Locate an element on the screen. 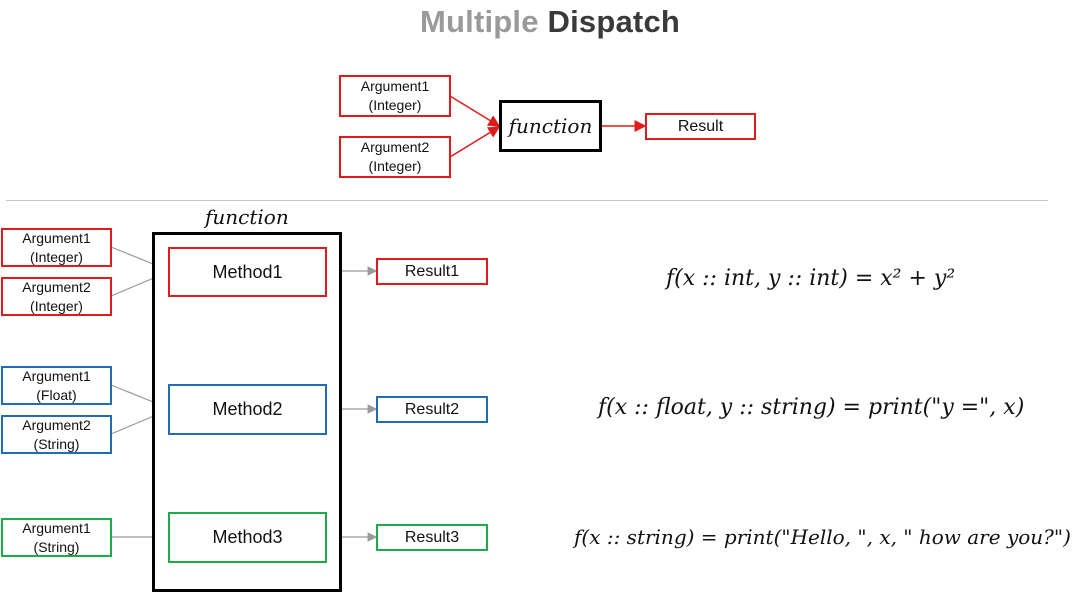  g2-argument2-box: Argument2 (String) is located at coordinates (56, 434).